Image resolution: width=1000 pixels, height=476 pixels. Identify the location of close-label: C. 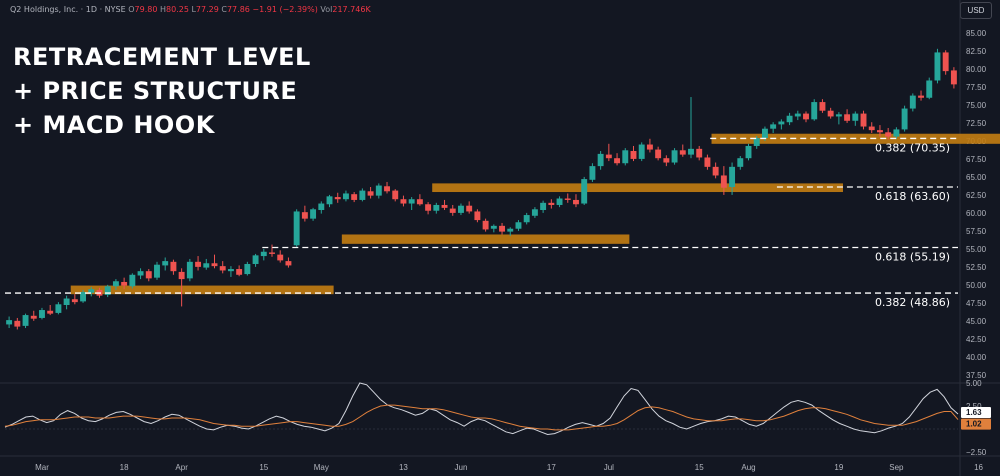
(224, 9).